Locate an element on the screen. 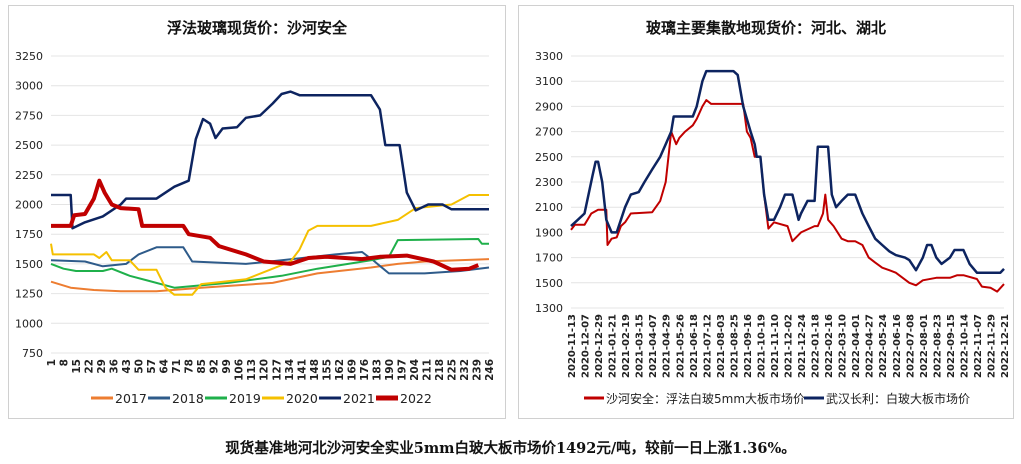  y-tick-label: 1700 is located at coordinates (549, 258).